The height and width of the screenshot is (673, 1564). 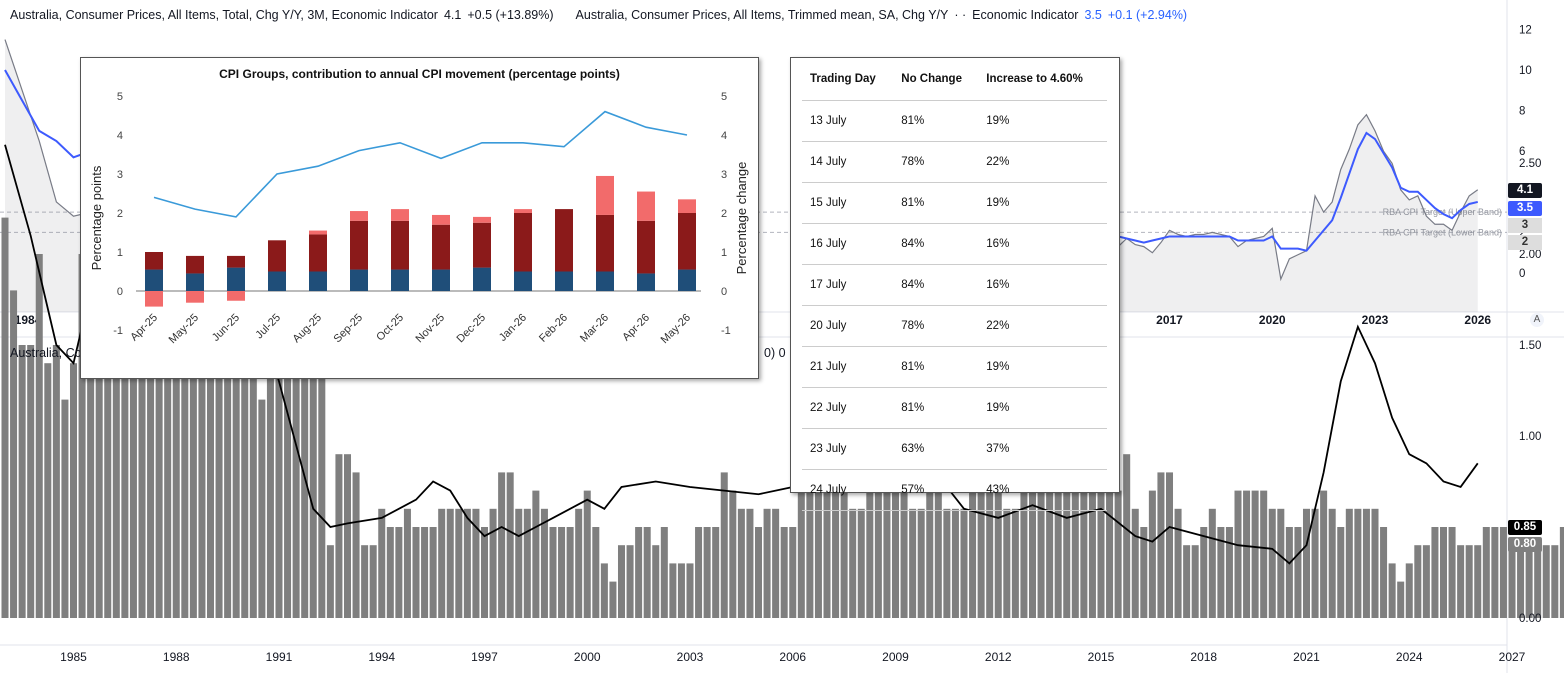 What do you see at coordinates (553, 328) in the screenshot?
I see `inset-x-tick: Feb-26` at bounding box center [553, 328].